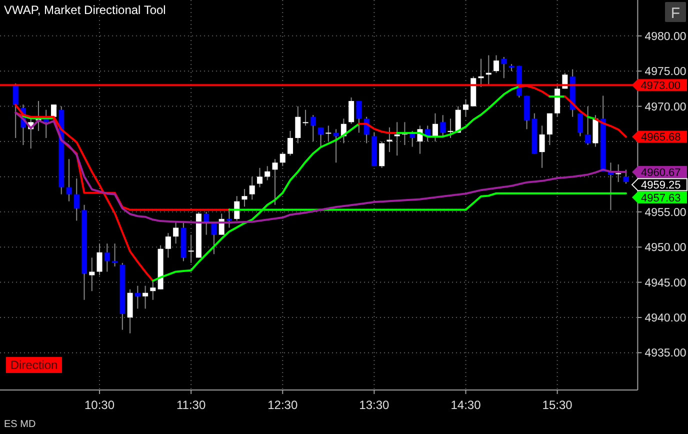 This screenshot has height=434, width=688. What do you see at coordinates (660, 198) in the screenshot?
I see `data-label: 4957.63` at bounding box center [660, 198].